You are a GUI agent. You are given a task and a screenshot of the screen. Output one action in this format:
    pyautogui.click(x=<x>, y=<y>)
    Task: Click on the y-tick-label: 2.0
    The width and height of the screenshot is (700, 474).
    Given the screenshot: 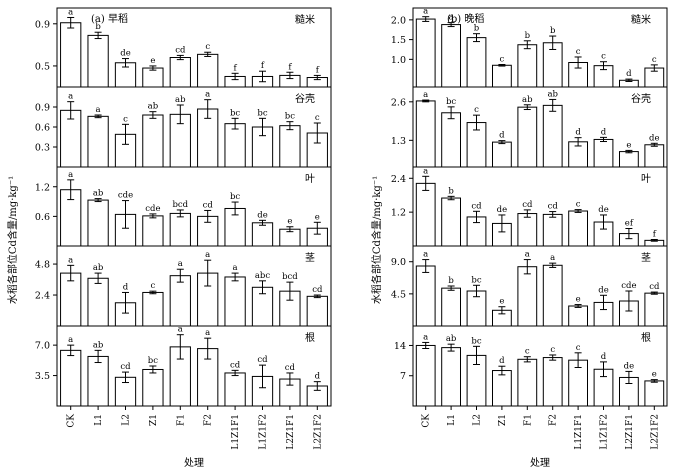 What is the action you would take?
    pyautogui.click(x=398, y=20)
    